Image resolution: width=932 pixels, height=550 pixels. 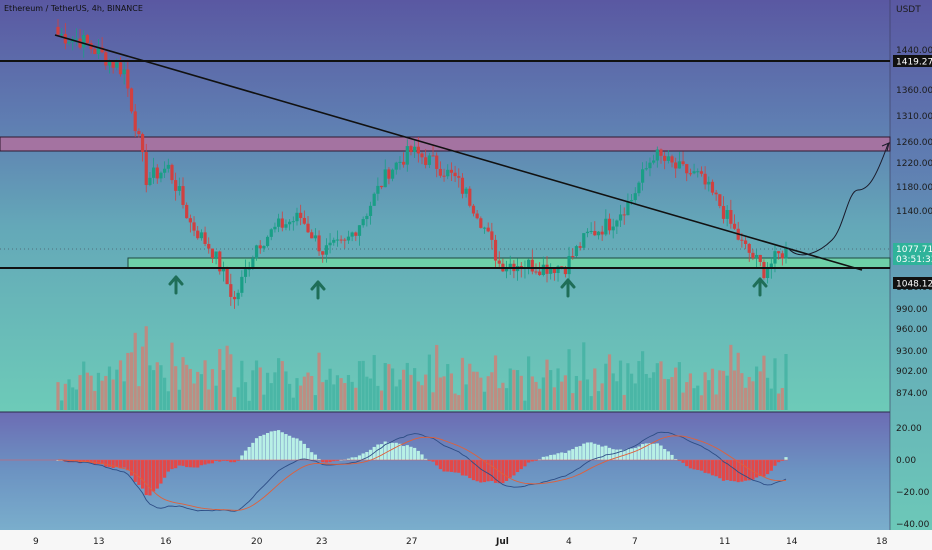 What do you see at coordinates (838, 199) in the screenshot?
I see `projection-path` at bounding box center [838, 199].